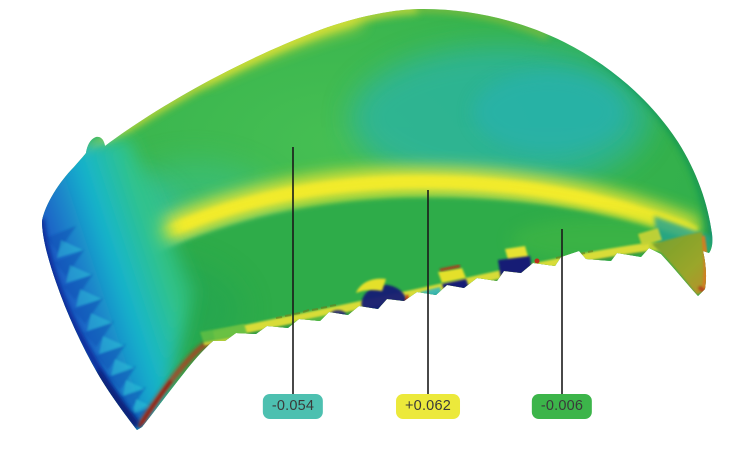 The image size is (749, 449). What do you see at coordinates (428, 406) in the screenshot?
I see `deviation-tag-2: +0.062` at bounding box center [428, 406].